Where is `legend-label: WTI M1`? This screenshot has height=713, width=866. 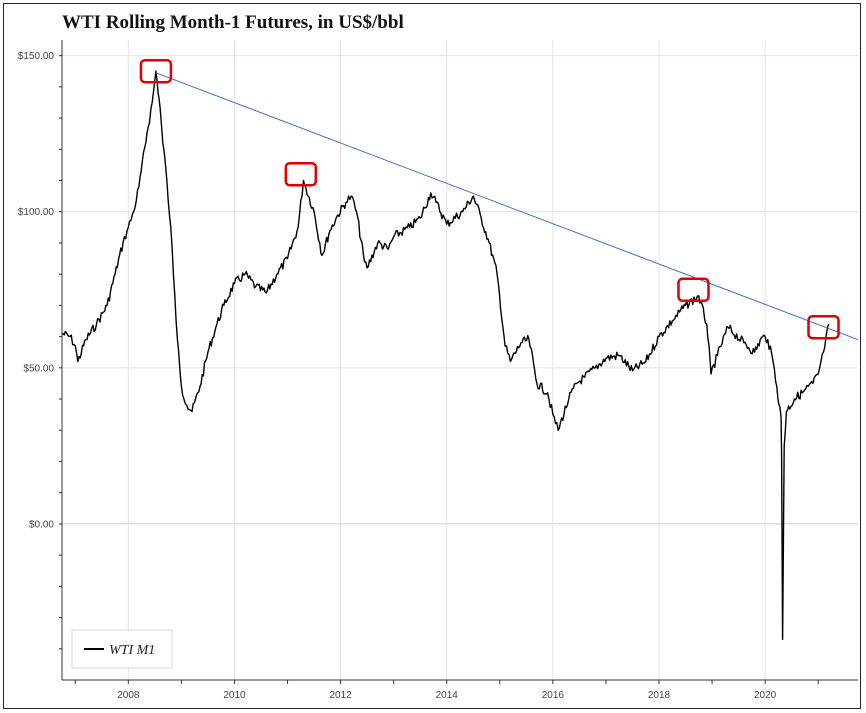 legend-label: WTI M1 is located at coordinates (132, 650).